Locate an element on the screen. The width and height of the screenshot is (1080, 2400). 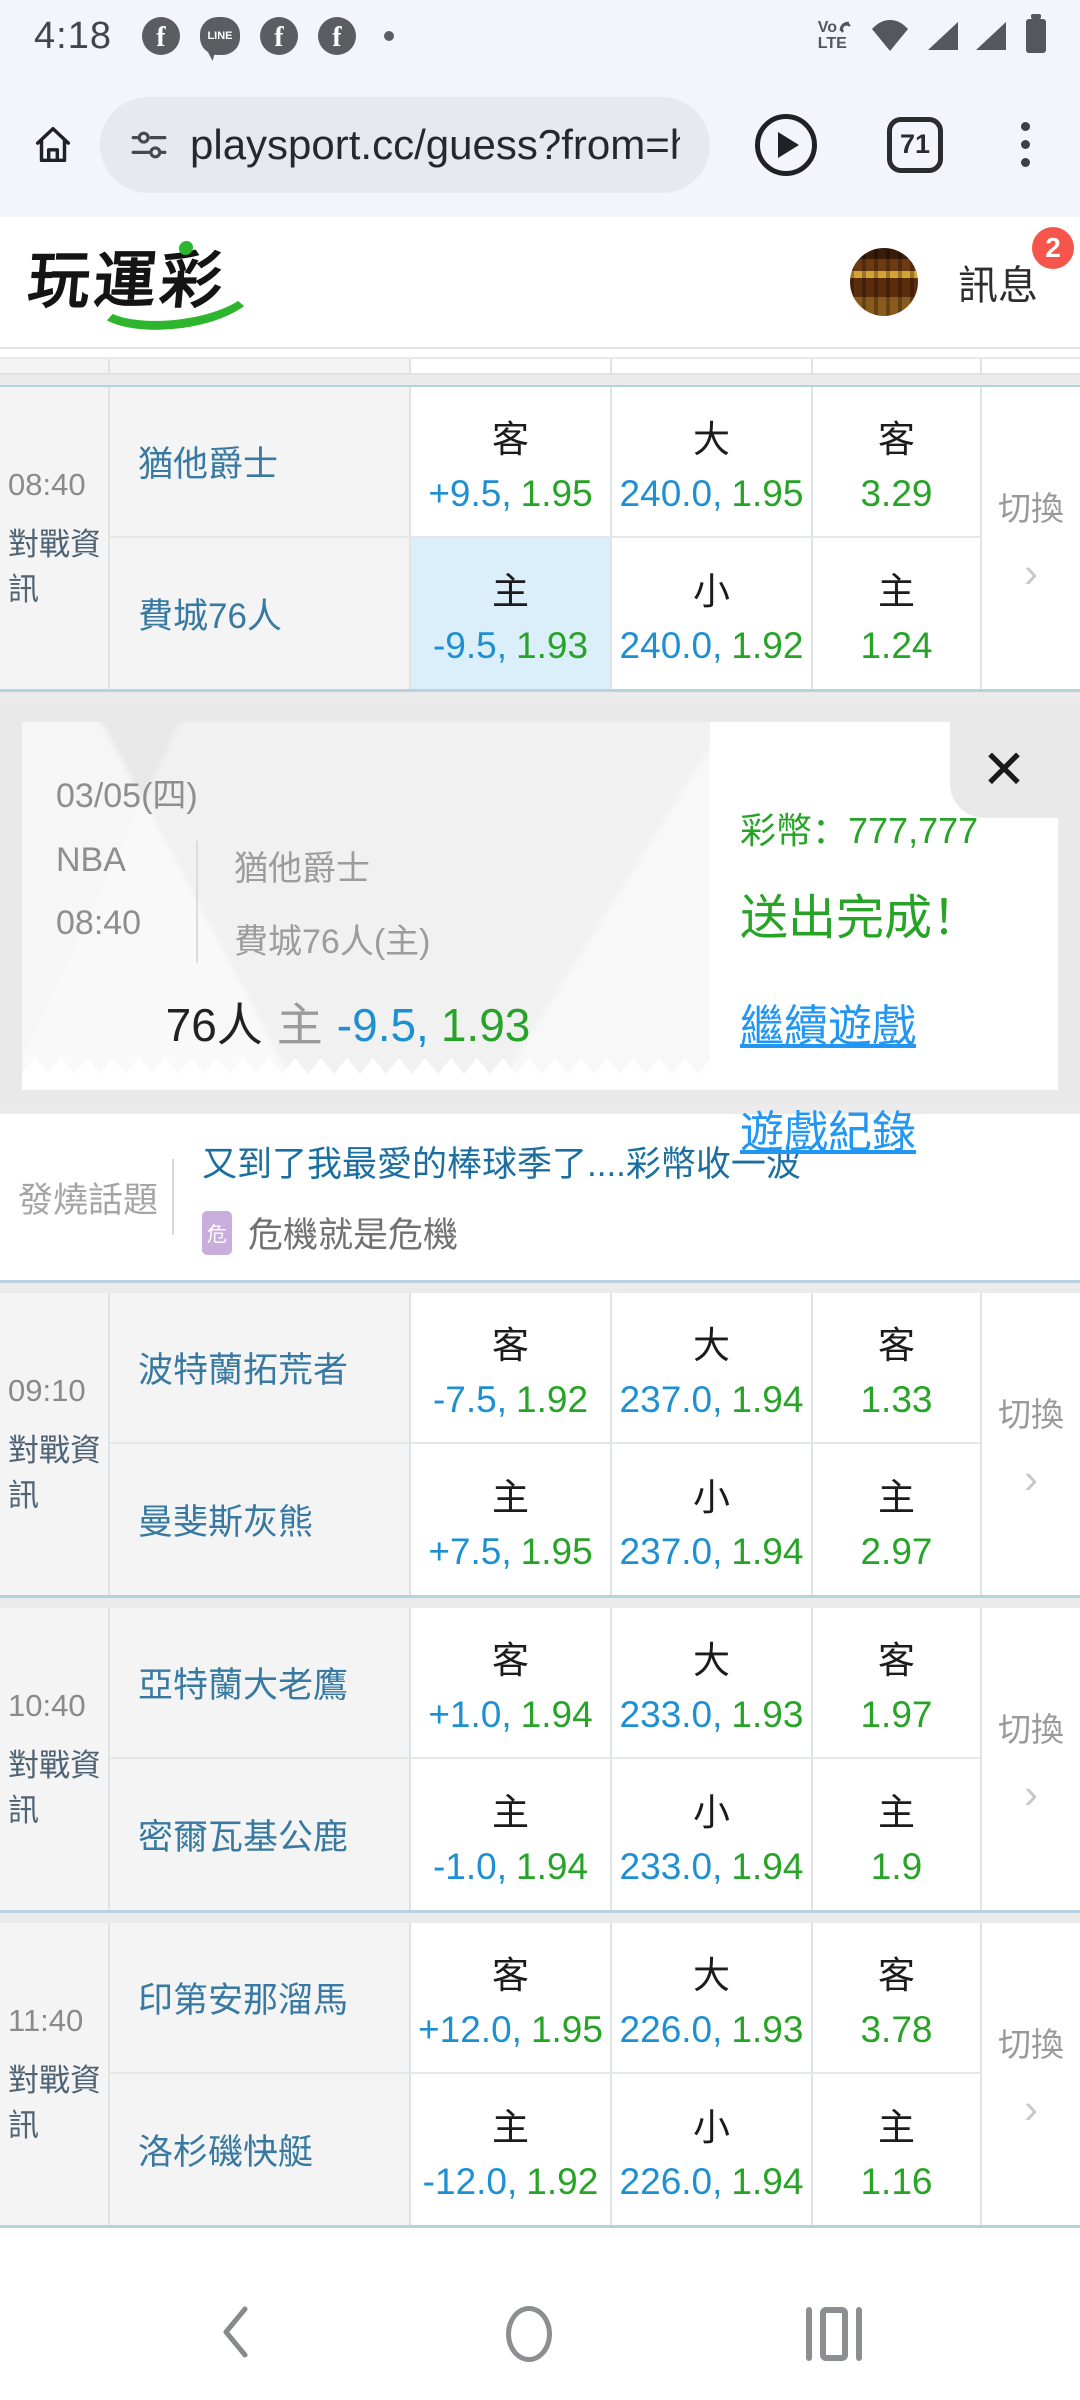
moneyline-bet-cell: 客 3.29 is located at coordinates (897, 461).